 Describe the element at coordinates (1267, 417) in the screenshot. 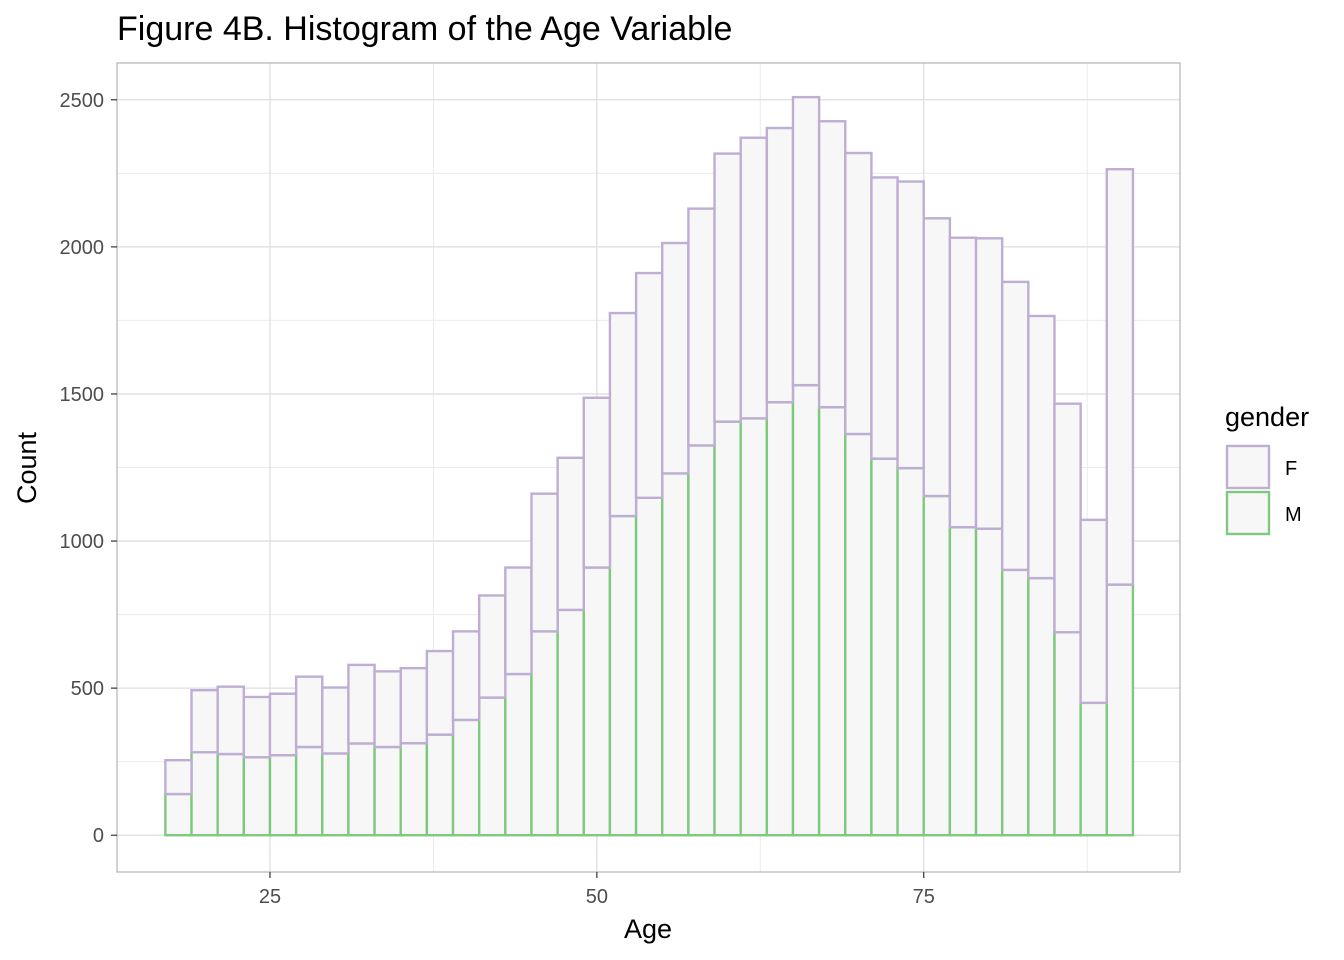

I see `legend-title: gender` at that location.